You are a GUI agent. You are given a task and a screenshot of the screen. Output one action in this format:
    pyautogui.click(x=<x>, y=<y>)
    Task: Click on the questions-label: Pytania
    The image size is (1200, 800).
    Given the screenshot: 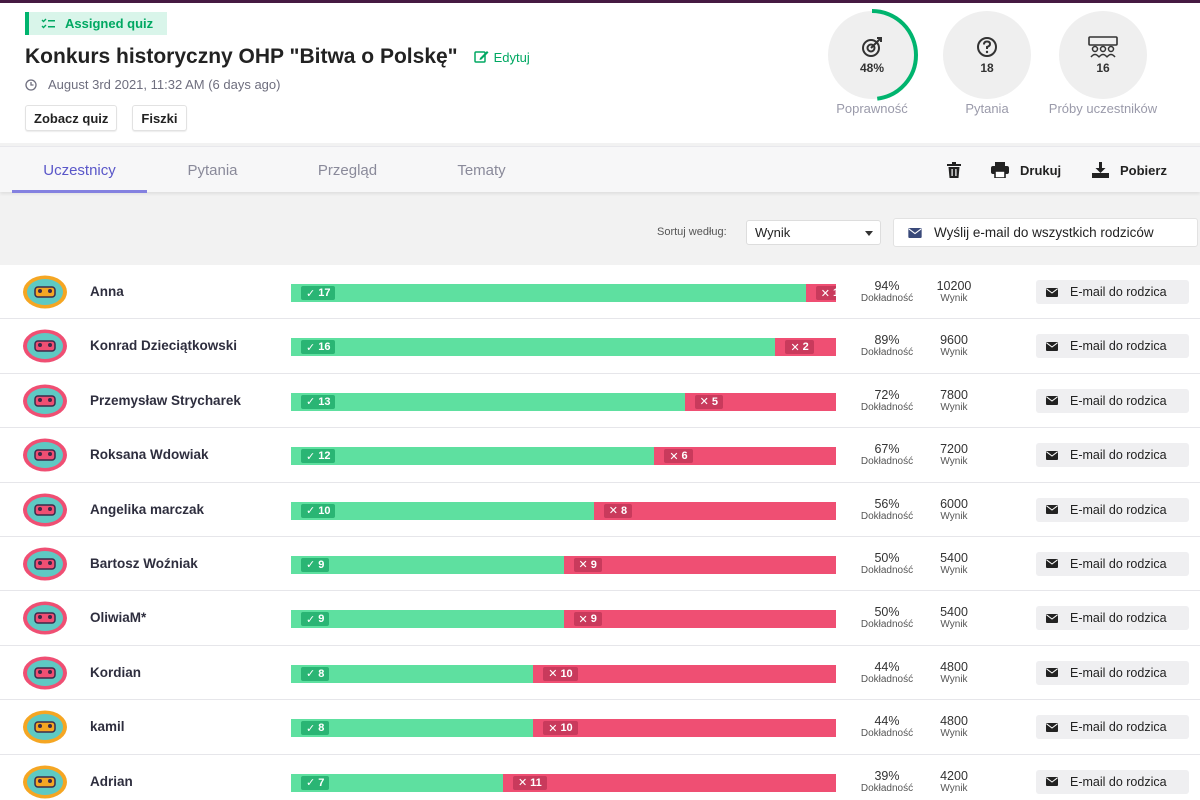 What is the action you would take?
    pyautogui.click(x=987, y=108)
    